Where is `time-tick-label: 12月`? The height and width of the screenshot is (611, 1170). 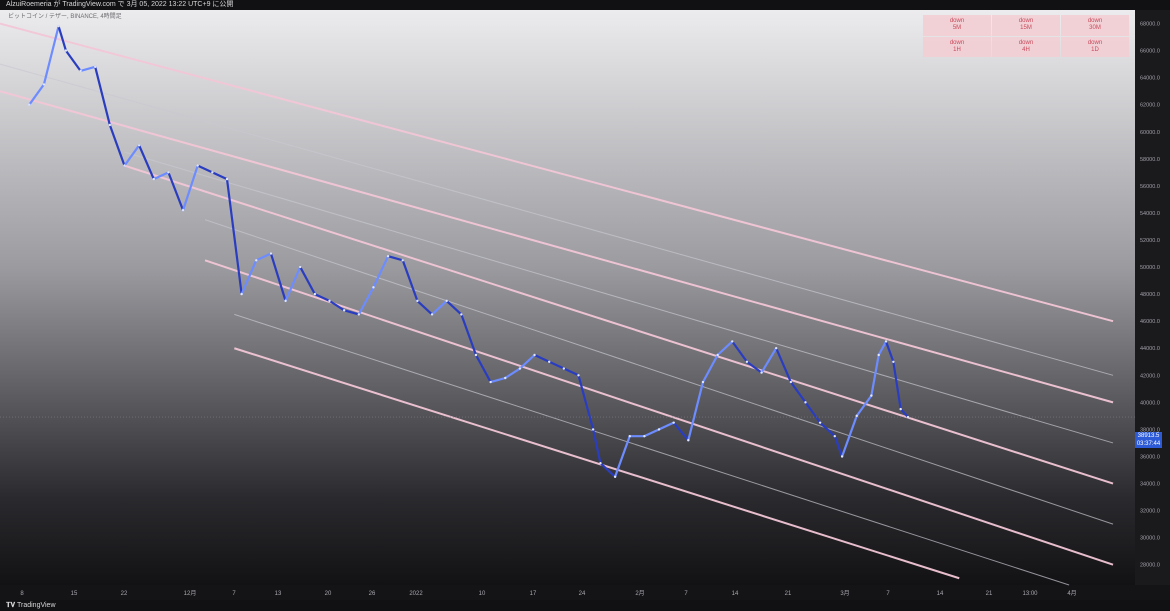 time-tick-label: 12月 is located at coordinates (190, 593).